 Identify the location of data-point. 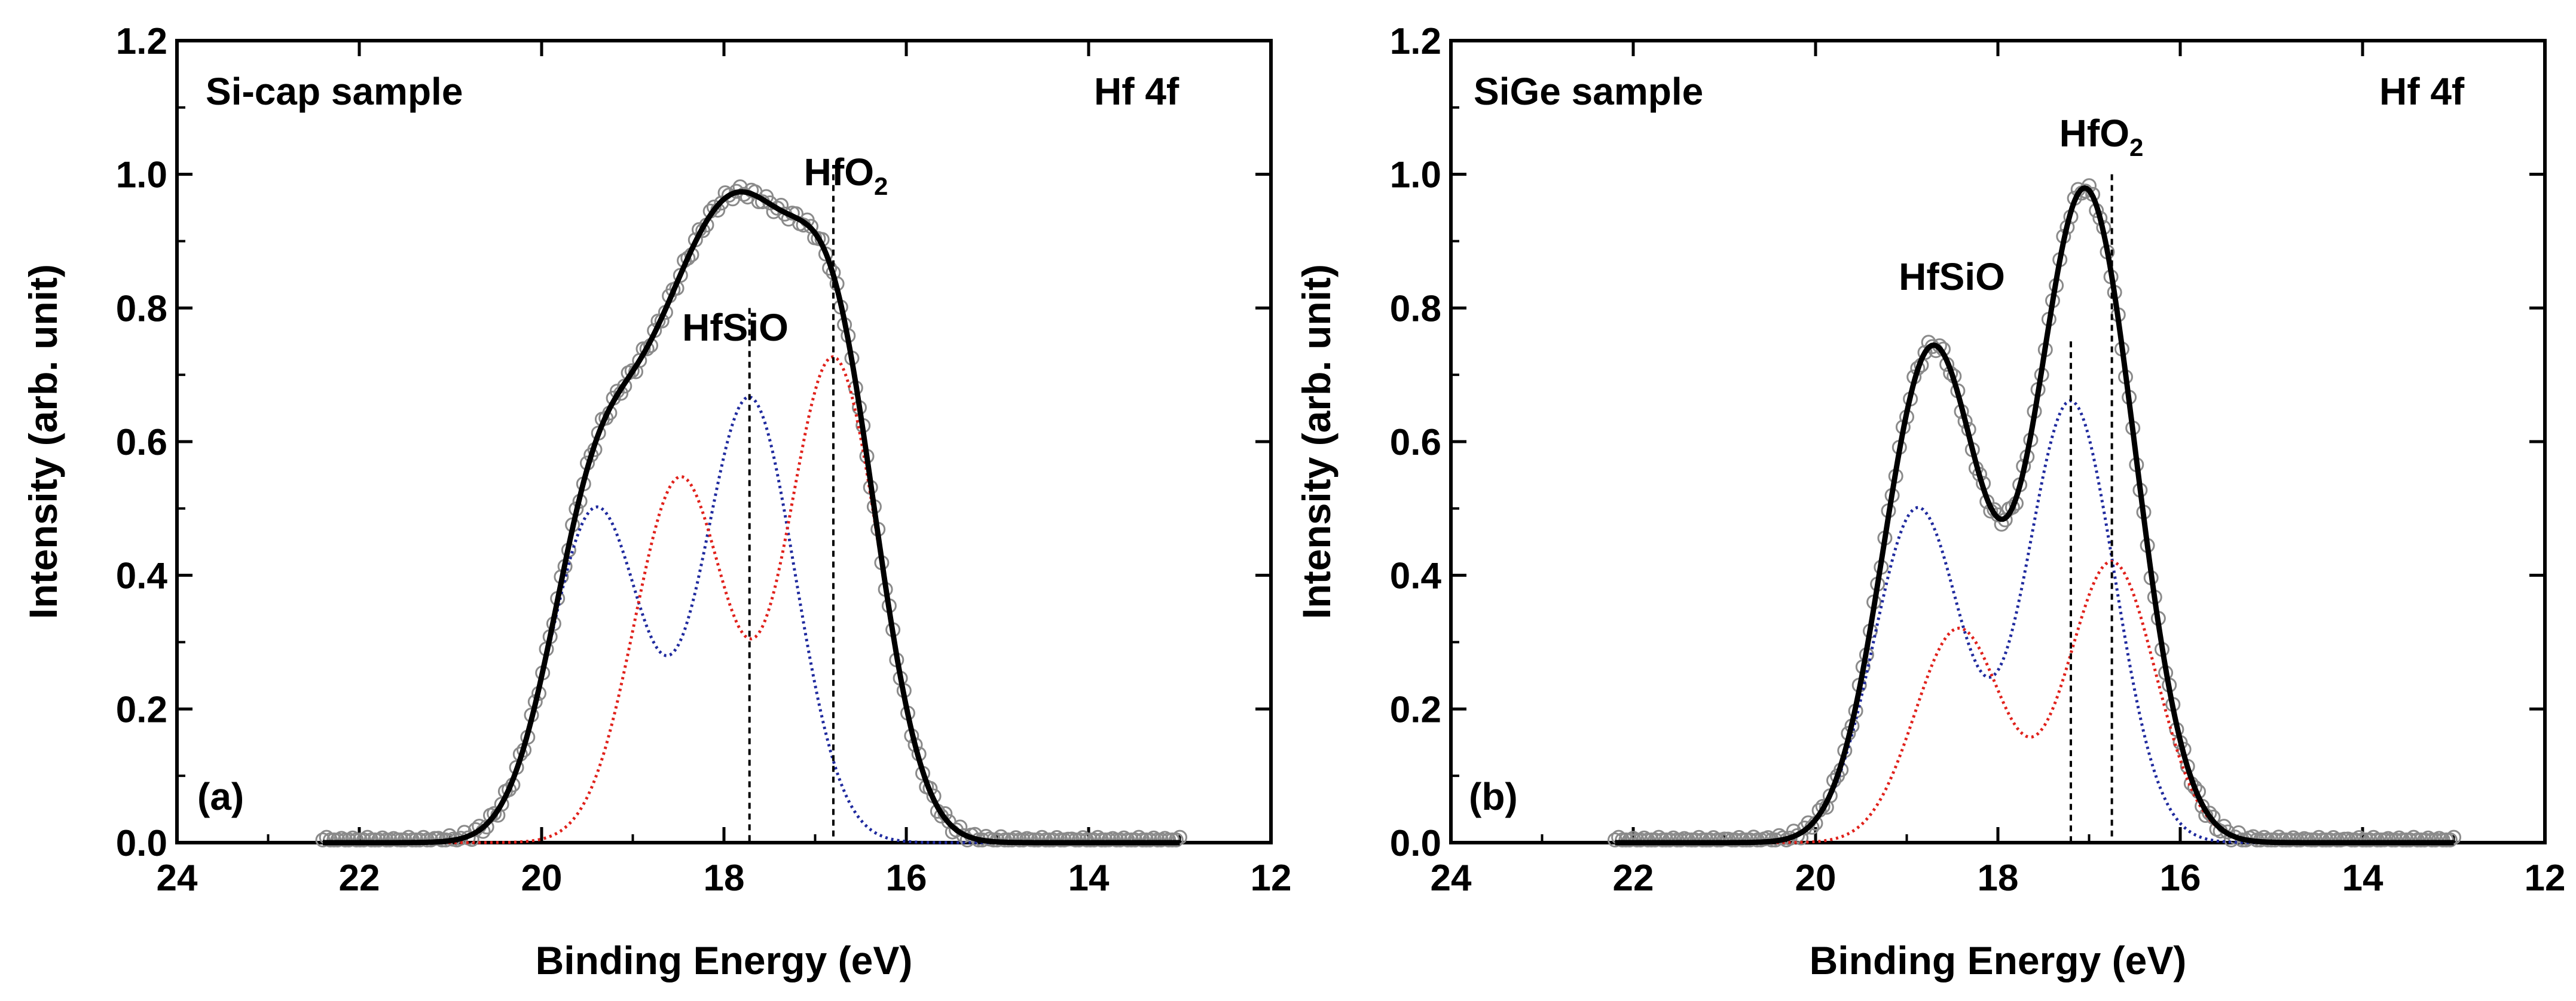
(1068, 839).